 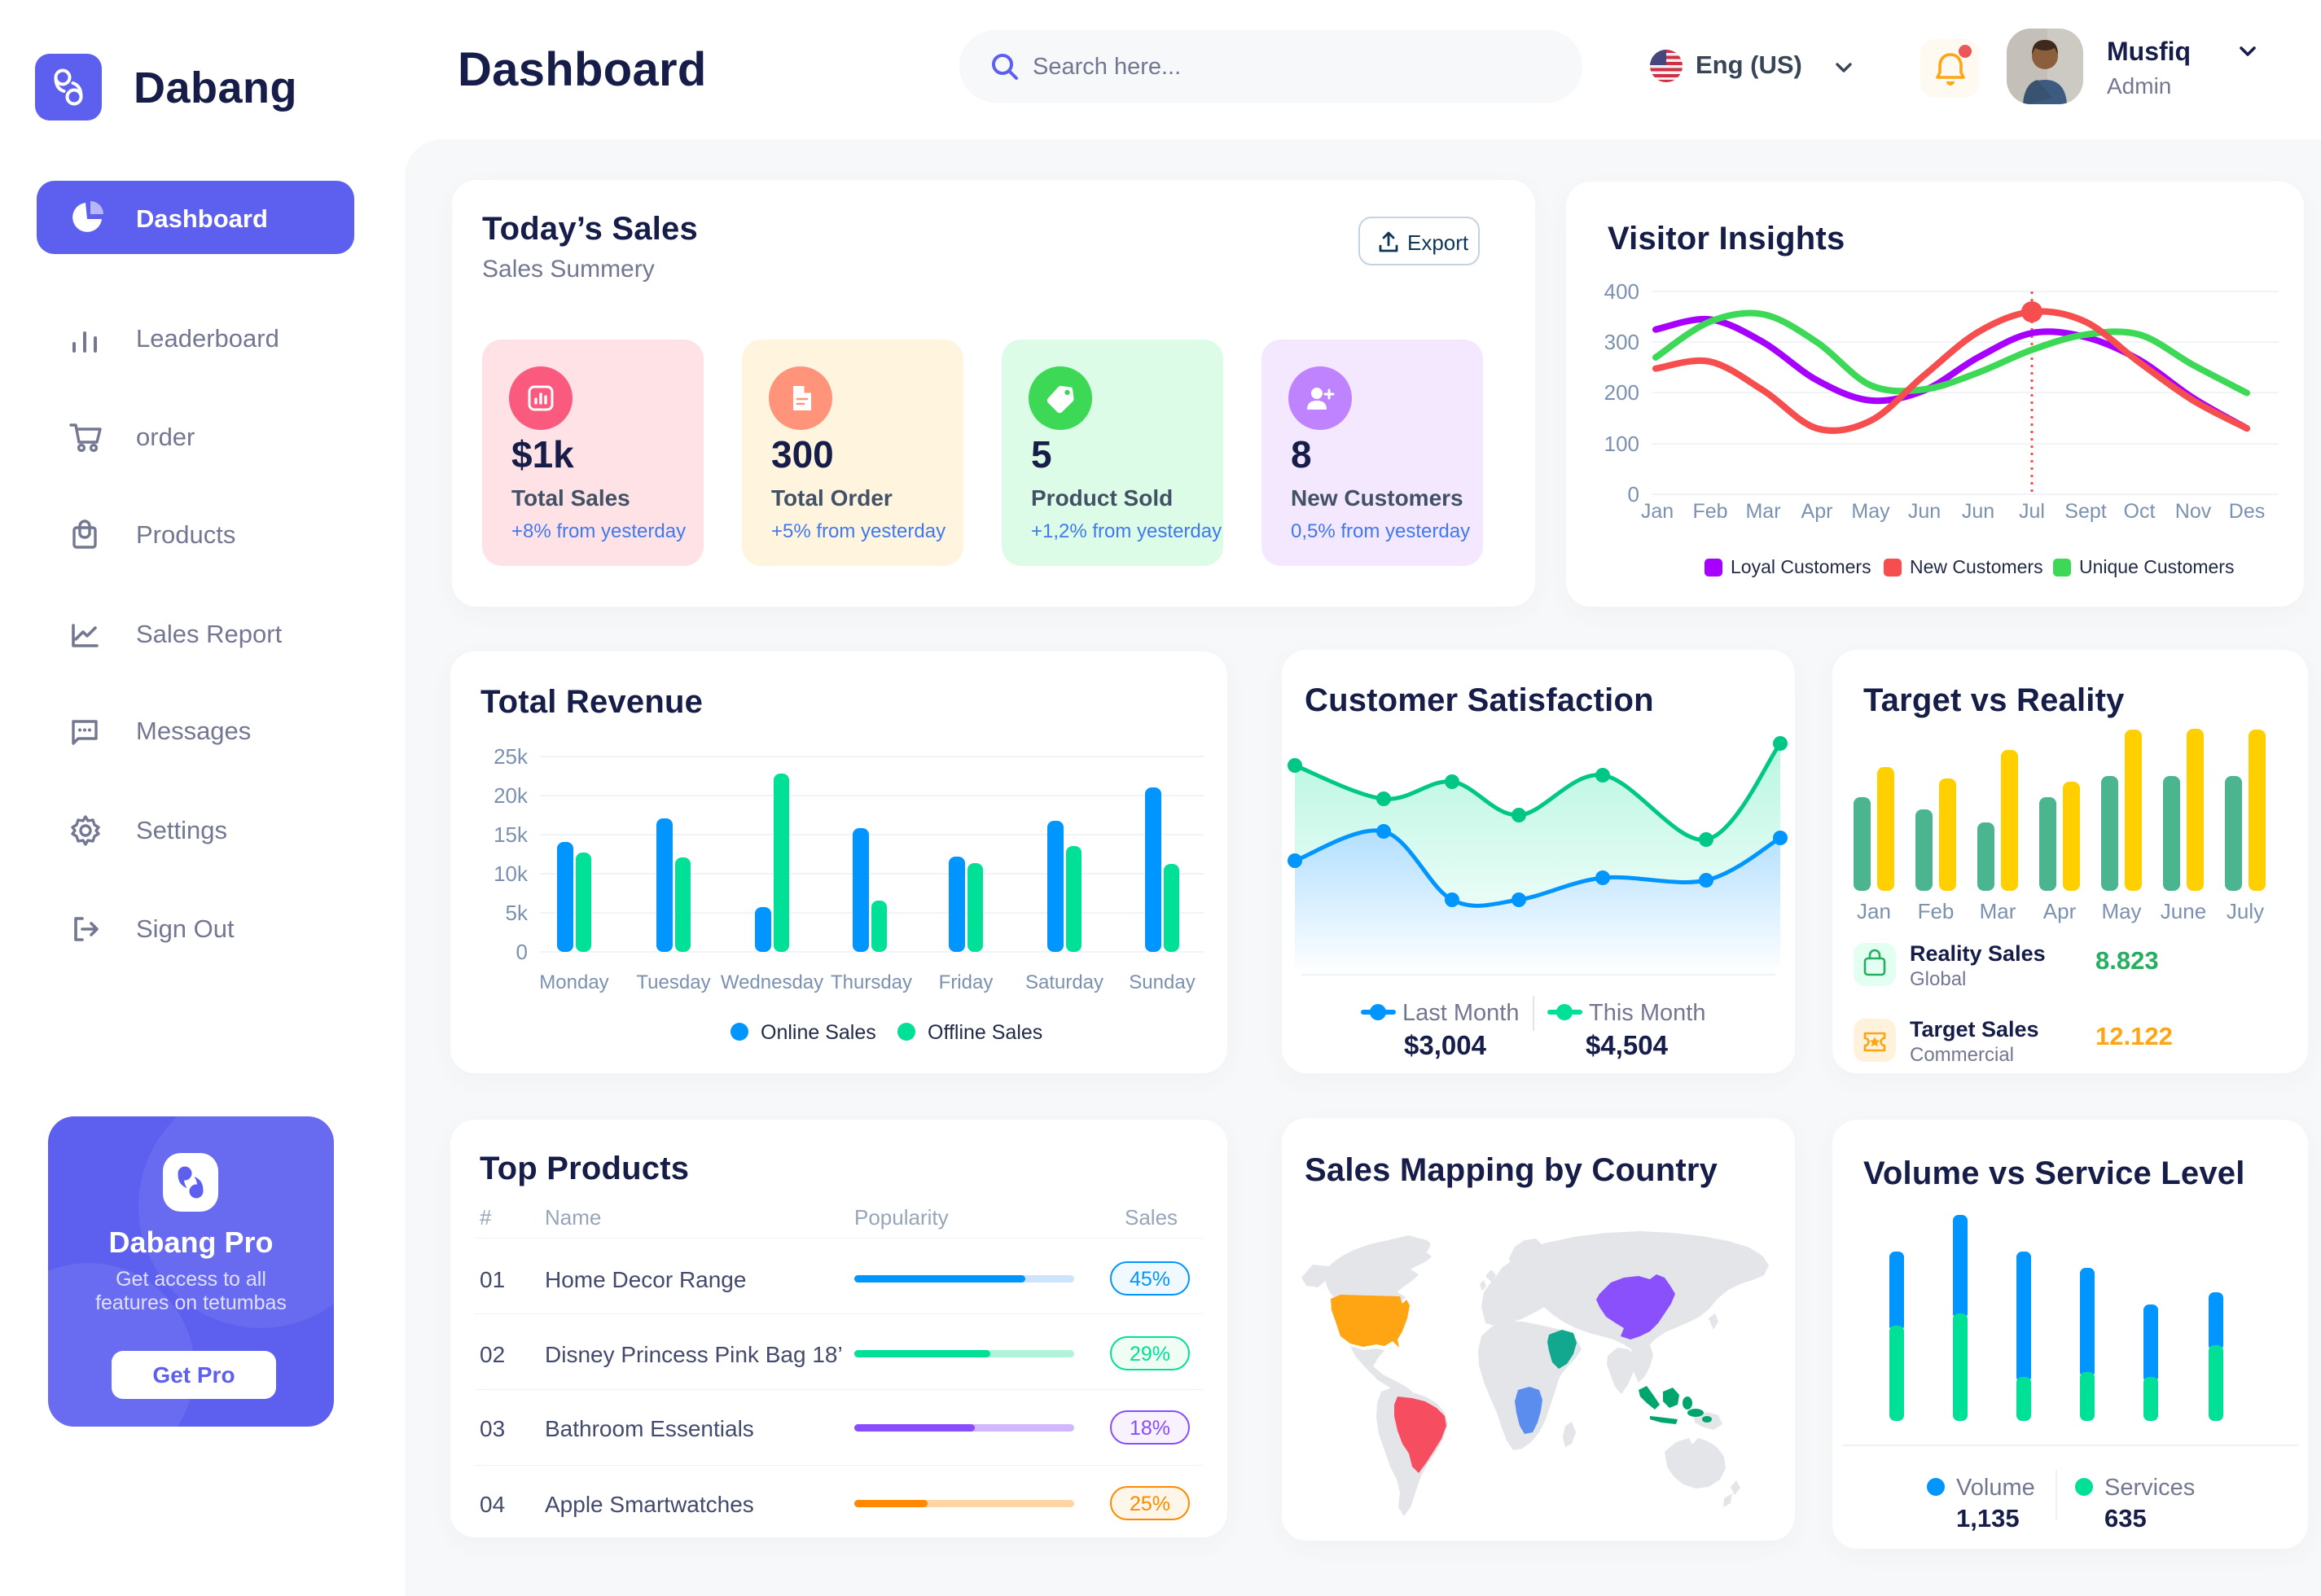 I want to click on svg-text: Des, so click(x=2247, y=511).